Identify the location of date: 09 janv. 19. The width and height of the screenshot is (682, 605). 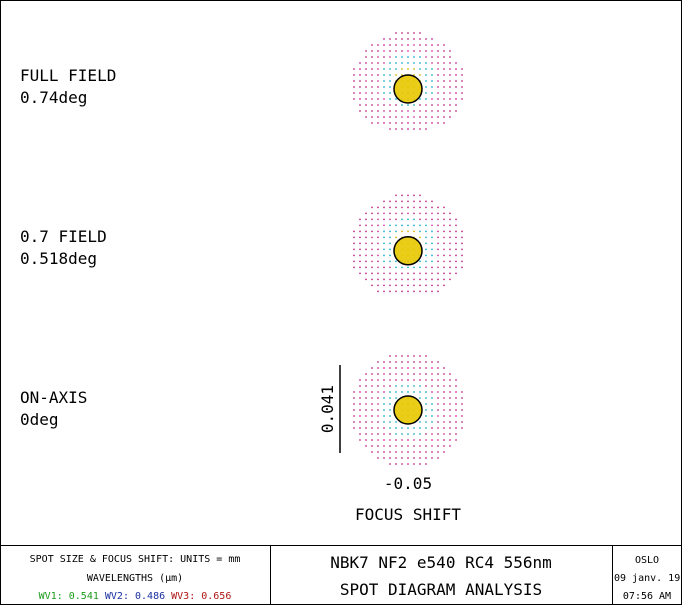
(647, 578).